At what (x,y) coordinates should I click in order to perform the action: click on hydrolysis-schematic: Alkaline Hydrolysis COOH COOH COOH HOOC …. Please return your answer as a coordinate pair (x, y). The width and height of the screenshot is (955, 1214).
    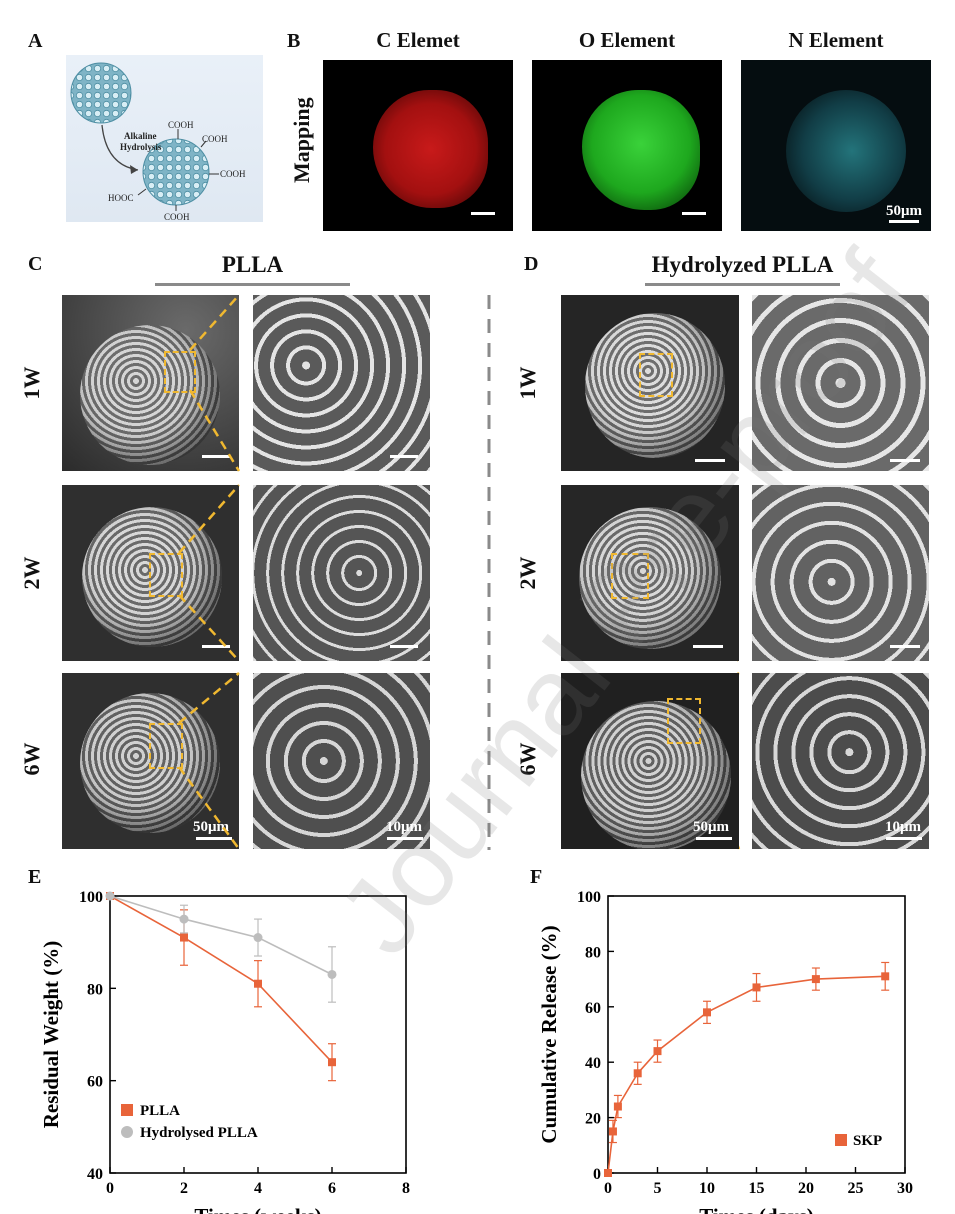
    Looking at the image, I should click on (164, 138).